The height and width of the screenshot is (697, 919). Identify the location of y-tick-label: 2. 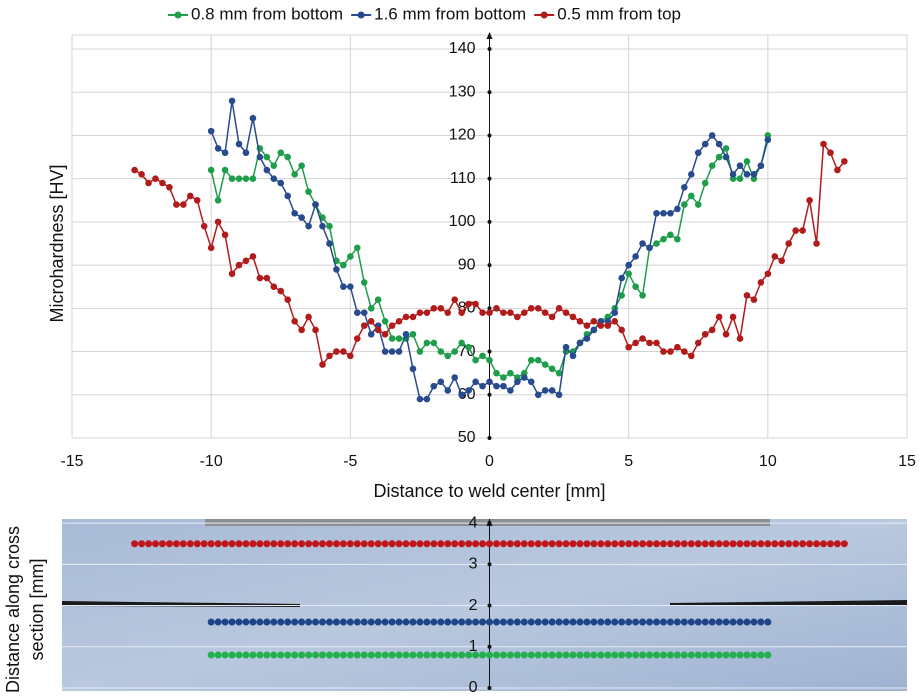
(473, 605).